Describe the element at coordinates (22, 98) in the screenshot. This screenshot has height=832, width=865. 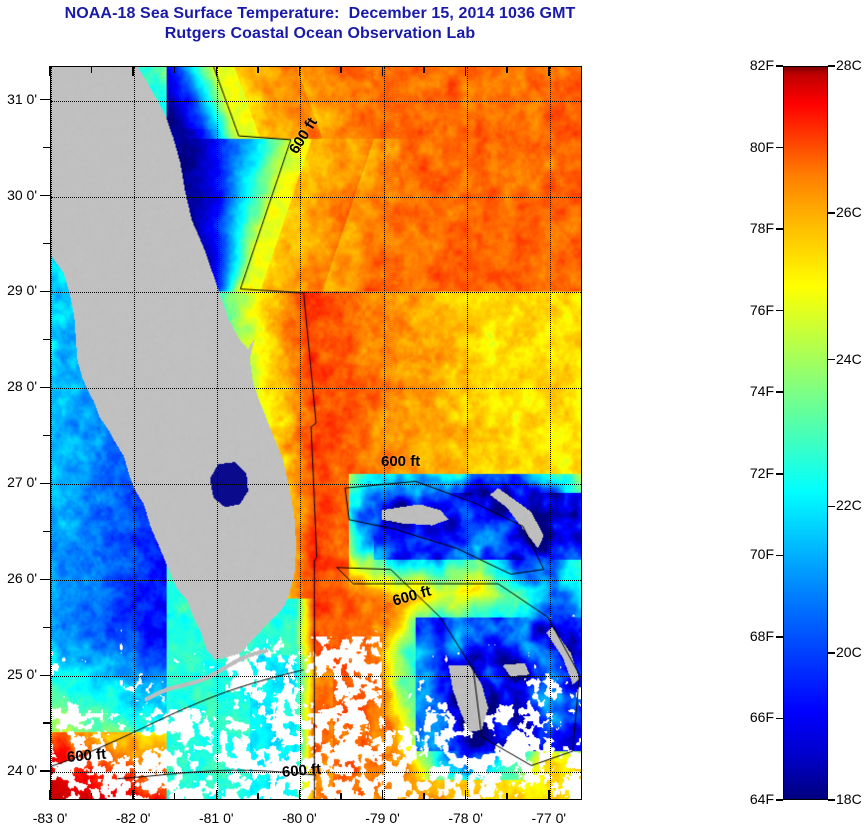
I see `y-axis-tick-label: 31 0'` at that location.